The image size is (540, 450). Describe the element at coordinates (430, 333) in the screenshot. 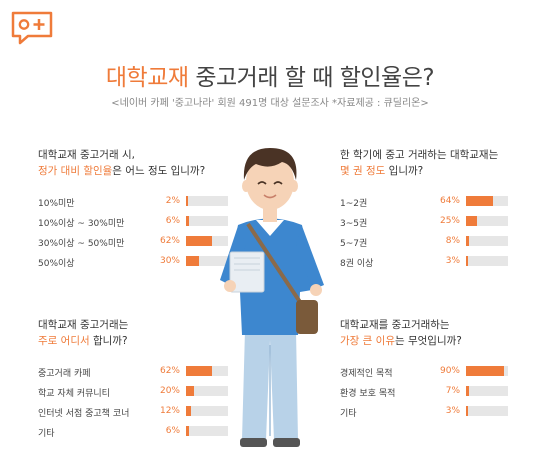

I see `question: 대학교재를 중고거래하는 가장 큰 이유는 무엇입니까?` at that location.